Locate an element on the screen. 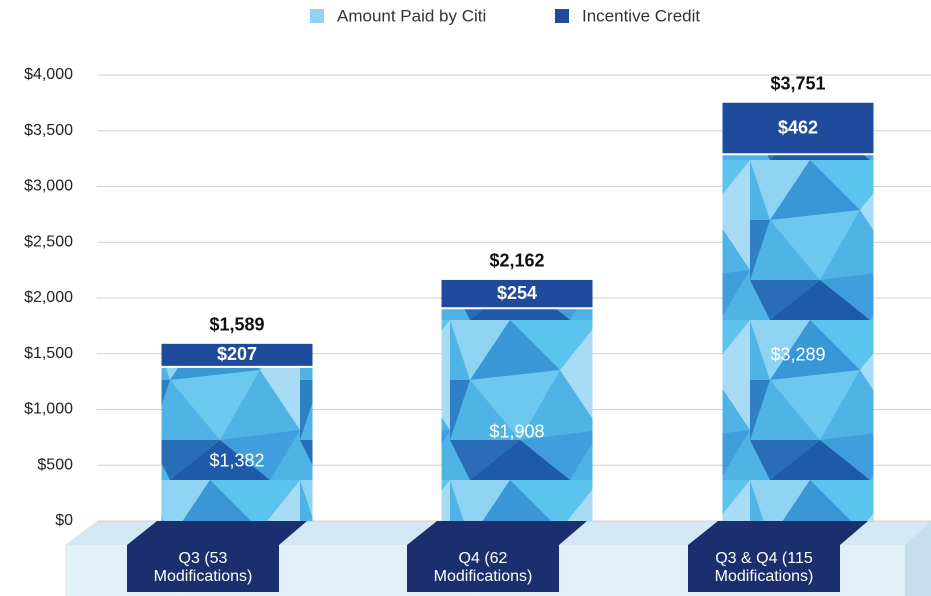 Image resolution: width=931 pixels, height=596 pixels. y-tick-label: $500 is located at coordinates (55, 464).